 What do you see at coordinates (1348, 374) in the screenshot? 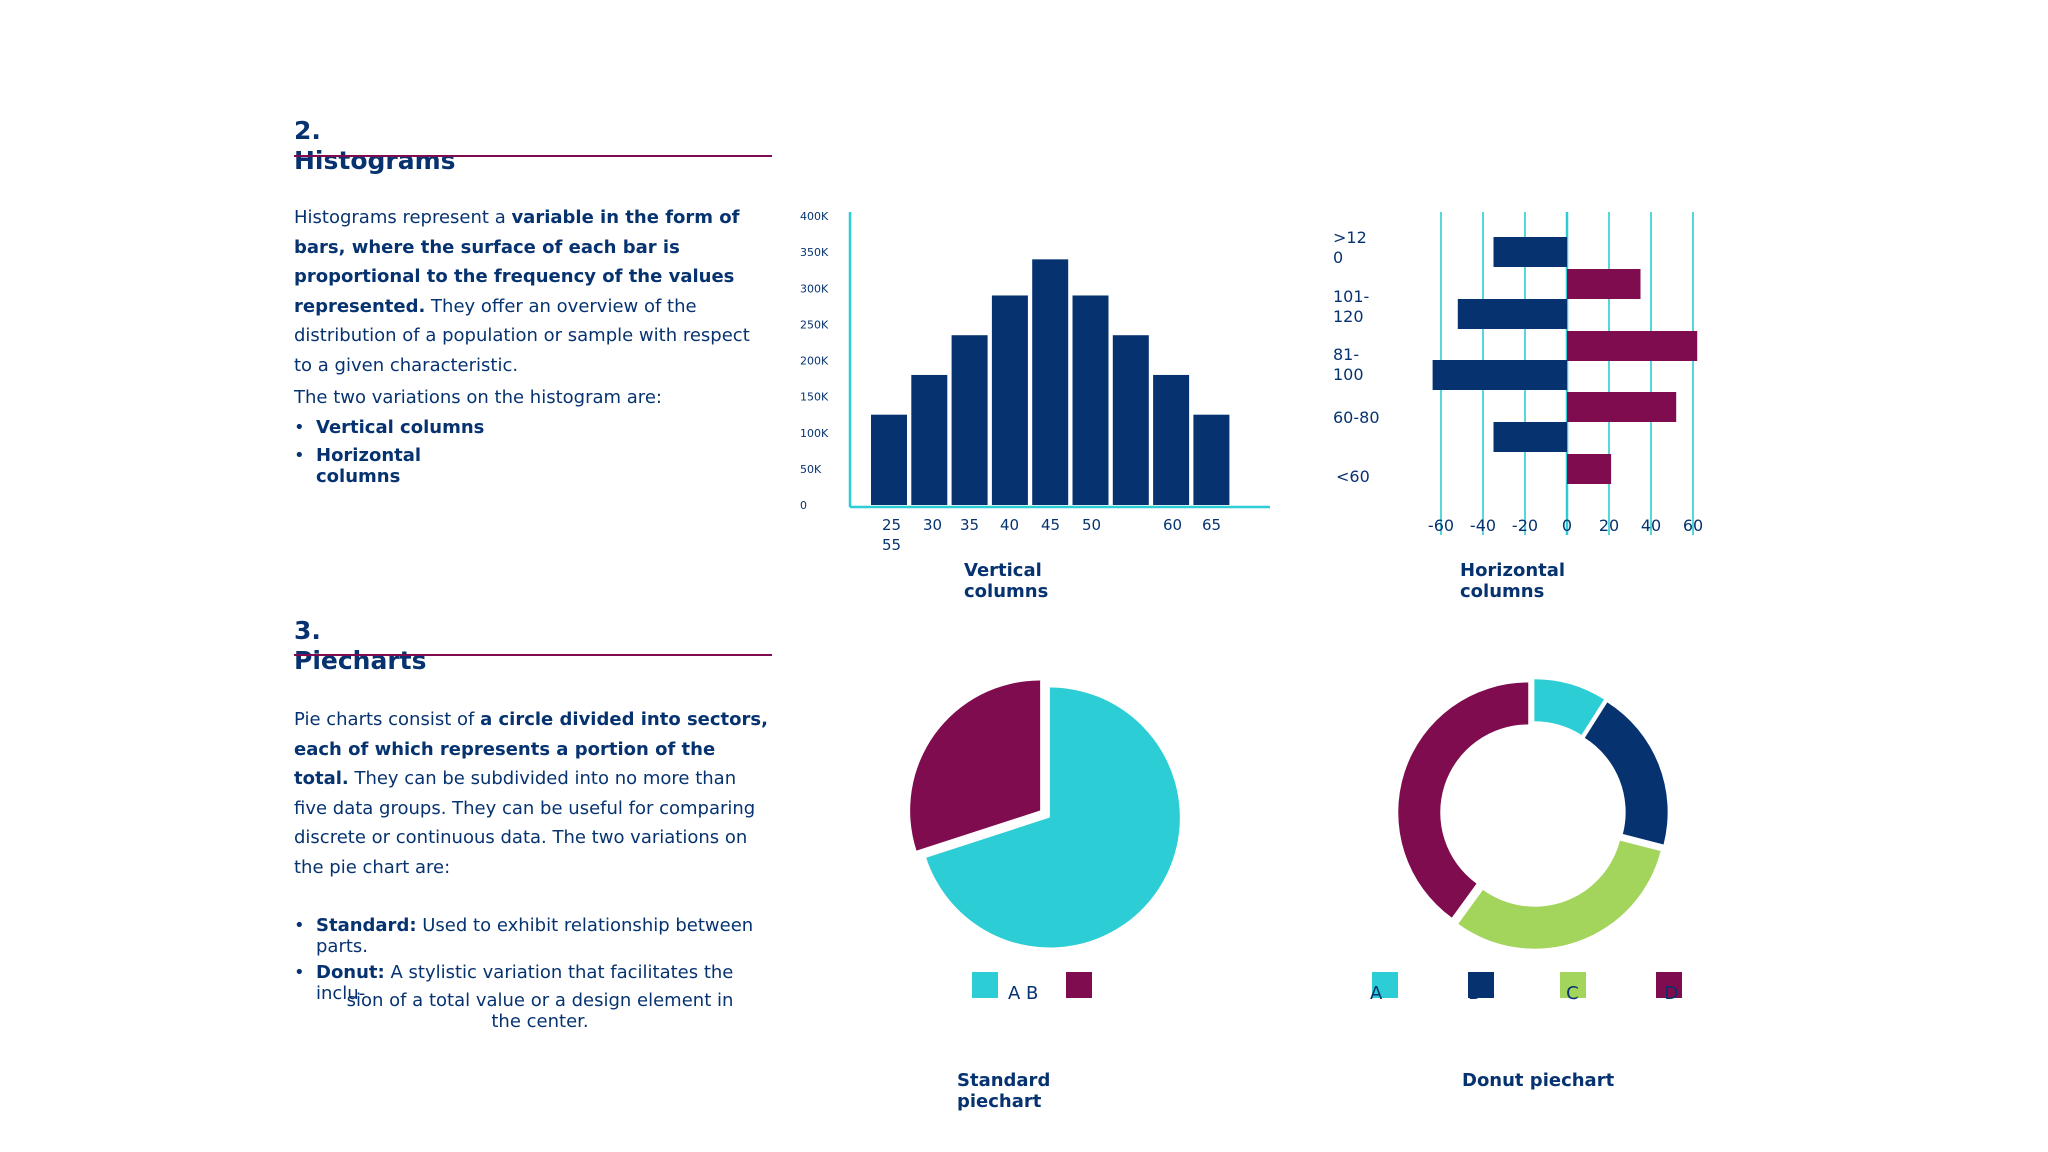
I see `y-category-label: 100` at bounding box center [1348, 374].